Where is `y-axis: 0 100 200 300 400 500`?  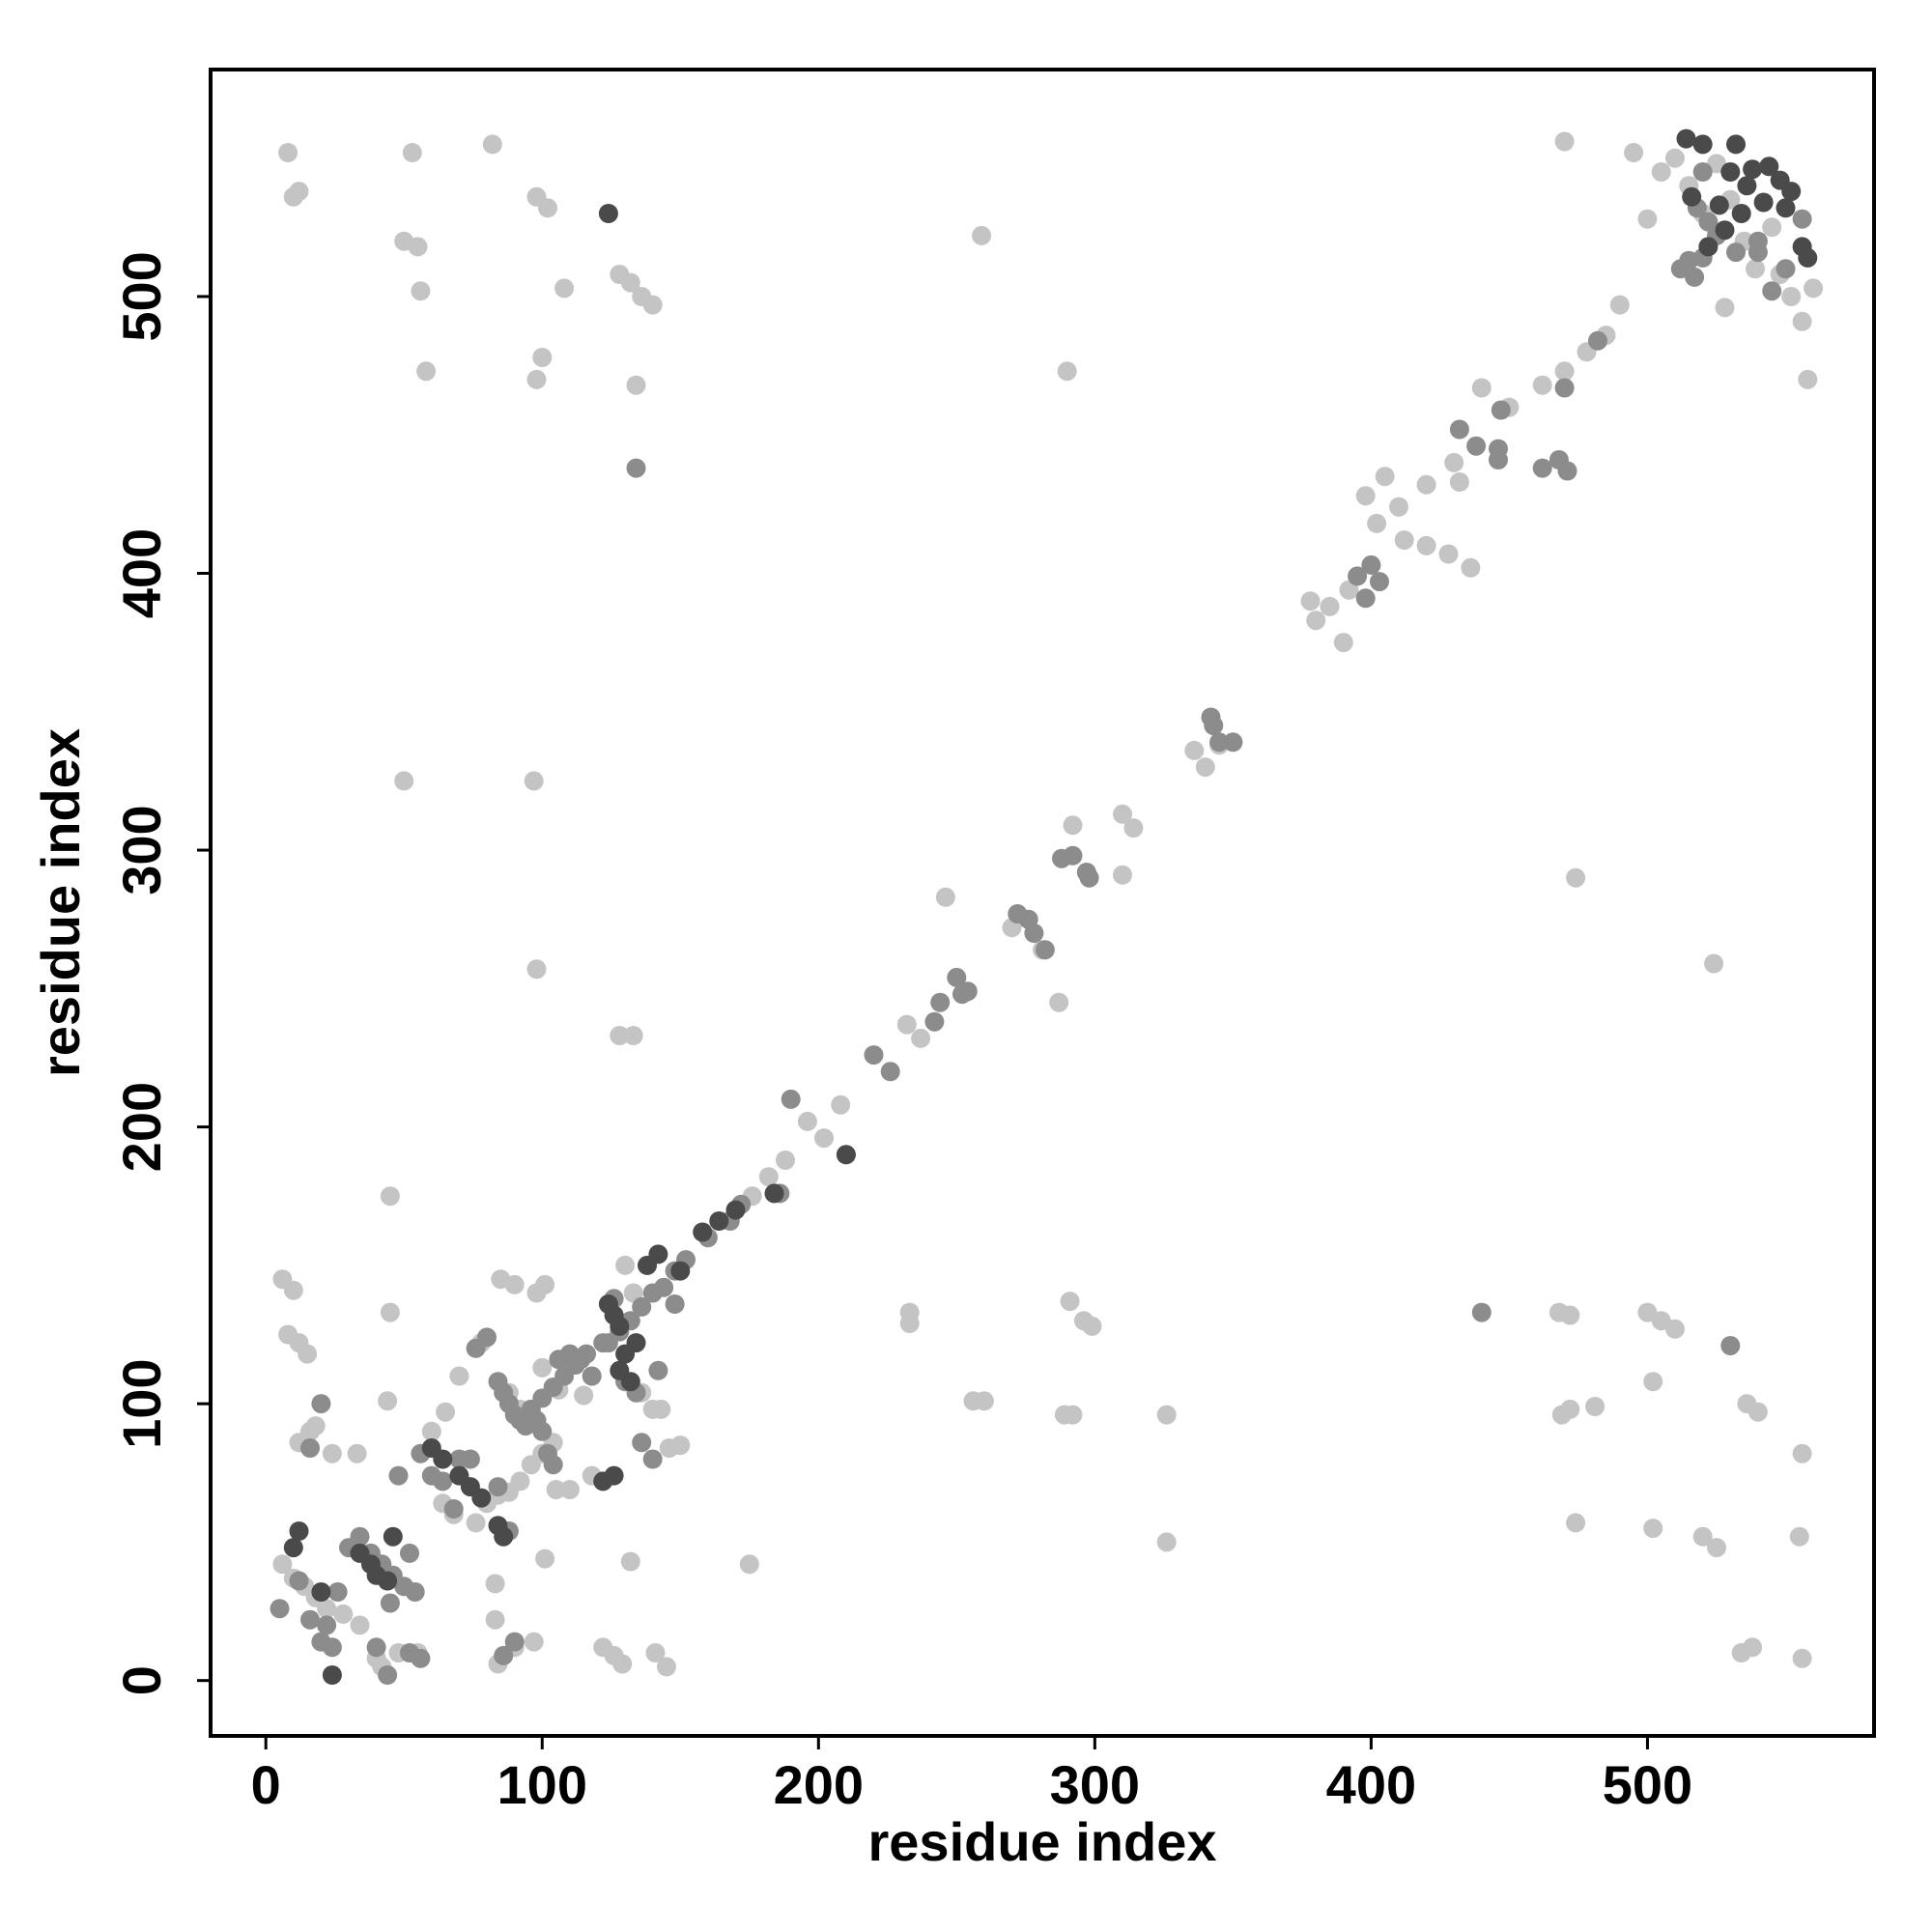
y-axis: 0 100 200 300 400 500 is located at coordinates (161, 973).